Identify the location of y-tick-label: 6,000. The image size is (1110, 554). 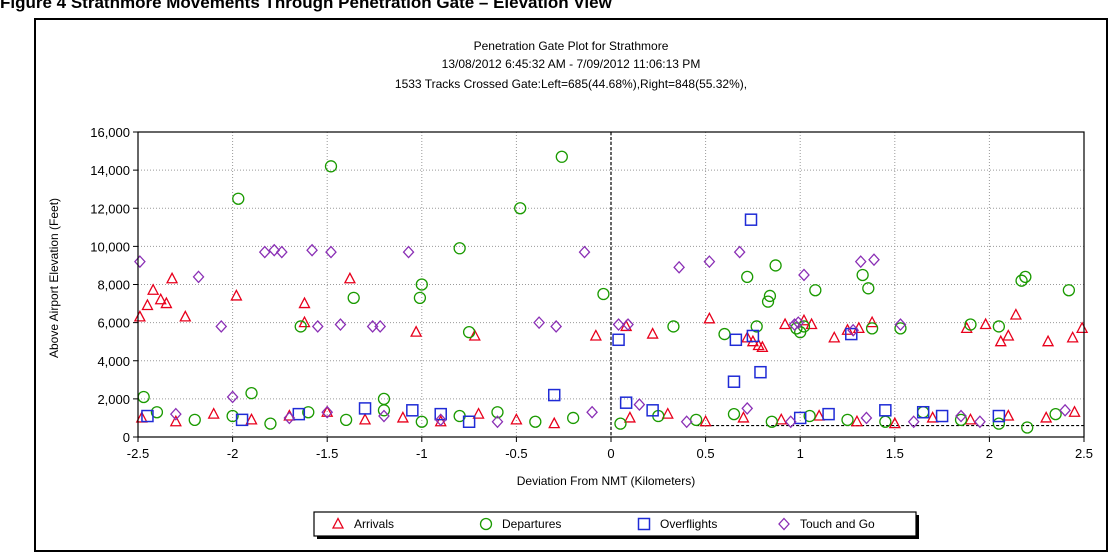
(113, 323).